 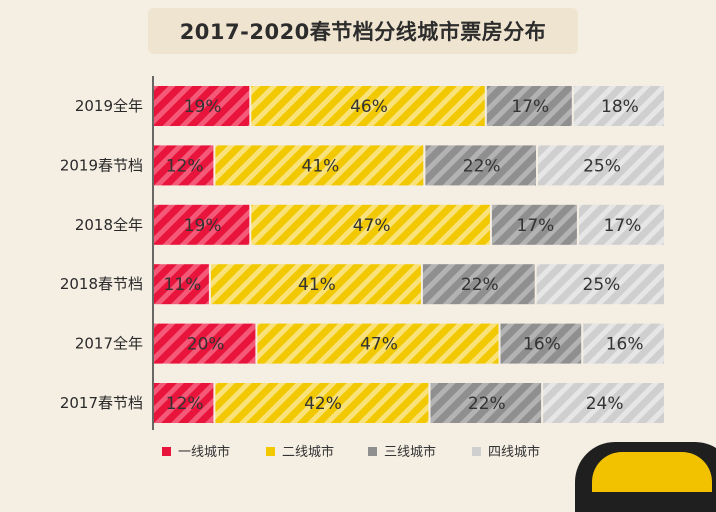 I want to click on title-band, so click(x=363, y=31).